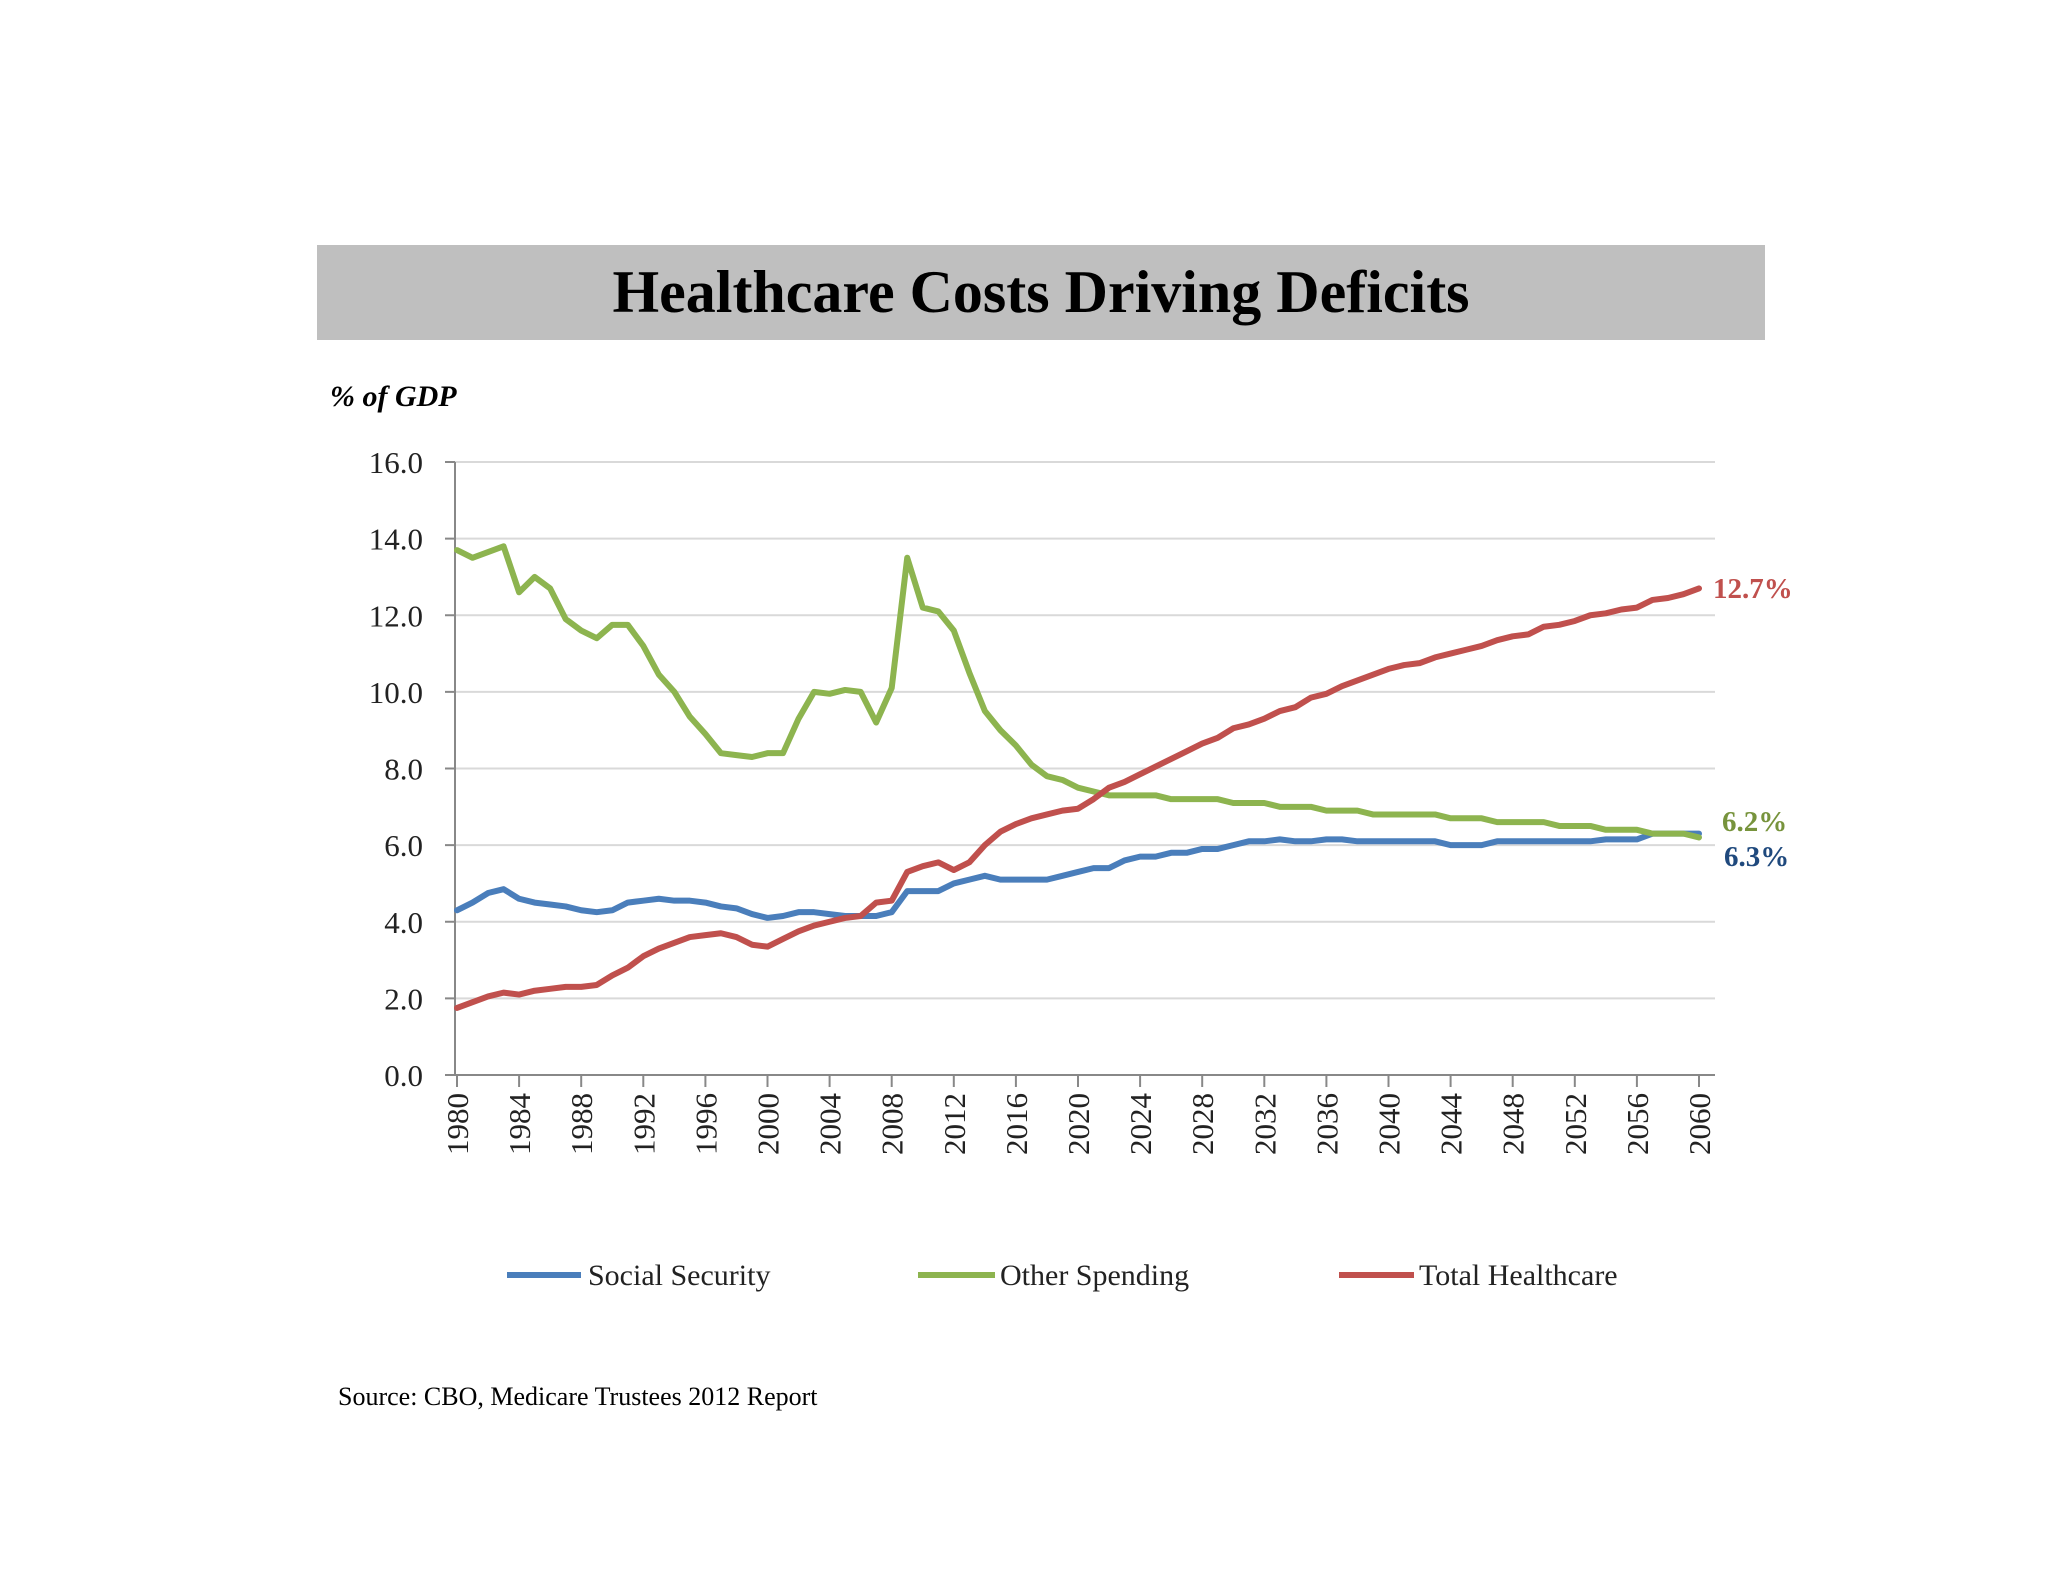 This screenshot has width=2048, height=1582. I want to click on y-tick-label: 10.0, so click(396, 692).